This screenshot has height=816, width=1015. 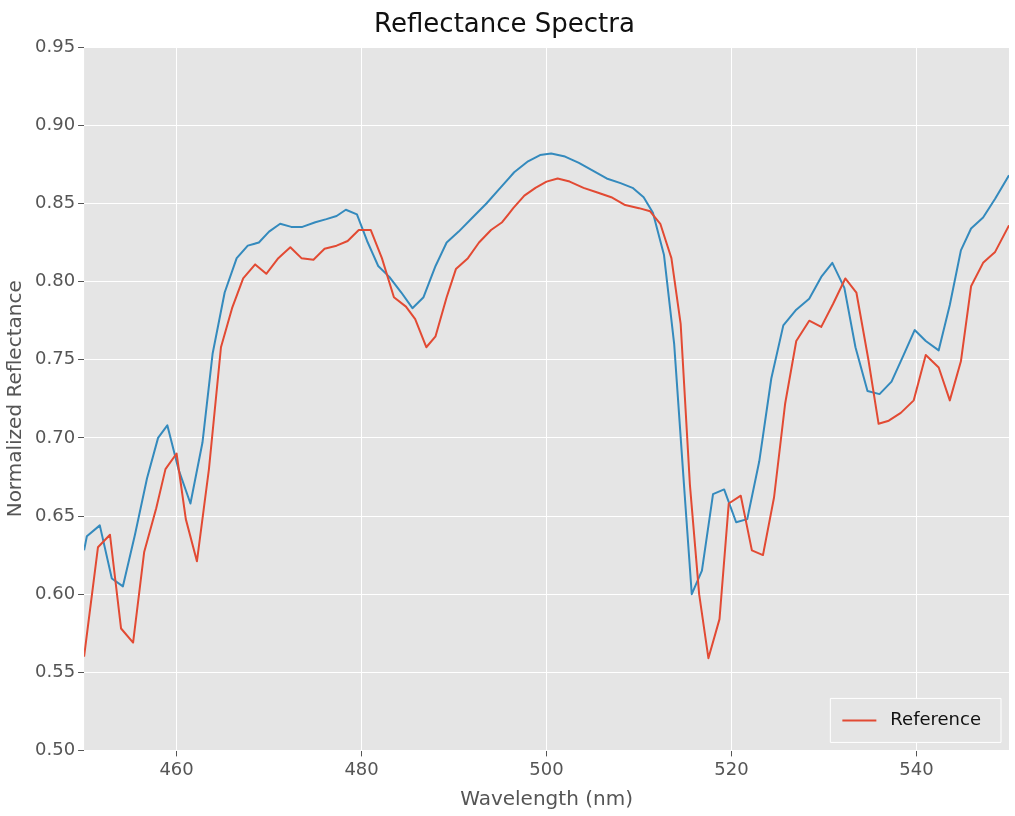 I want to click on chart-title: Reflectance Spectra, so click(x=504, y=23).